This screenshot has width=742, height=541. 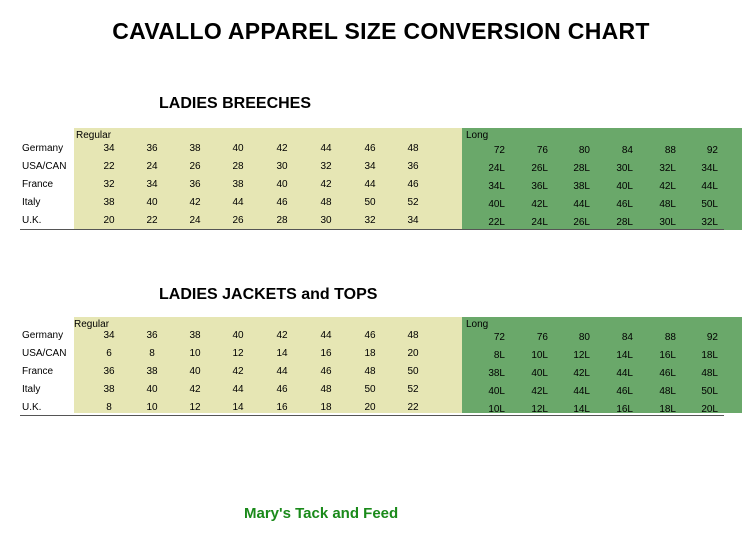 What do you see at coordinates (235, 103) in the screenshot?
I see `section-title-breeches: LADIES BREECHES` at bounding box center [235, 103].